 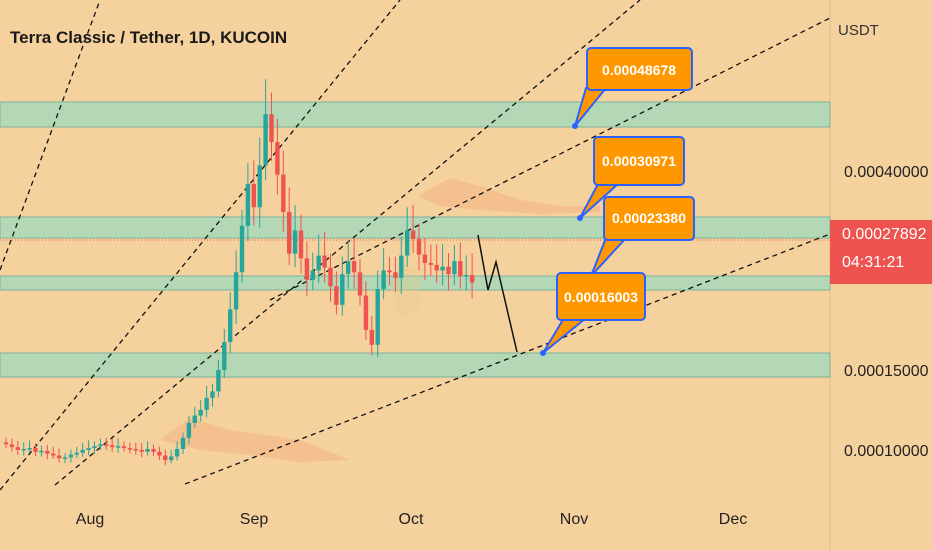 What do you see at coordinates (886, 312) in the screenshot?
I see `price-axis: 0.00040000 0.00015000 0.00010000` at bounding box center [886, 312].